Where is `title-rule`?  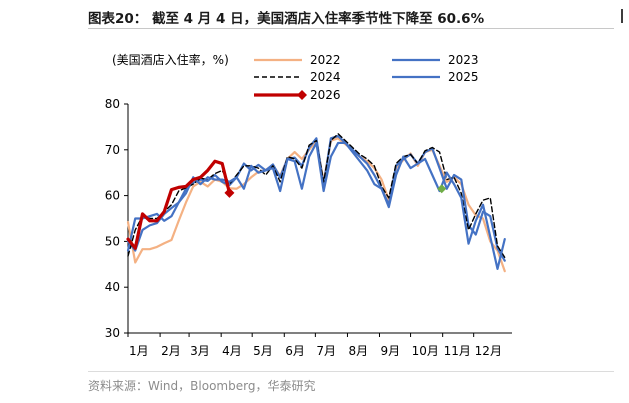
title-rule is located at coordinates (351, 28).